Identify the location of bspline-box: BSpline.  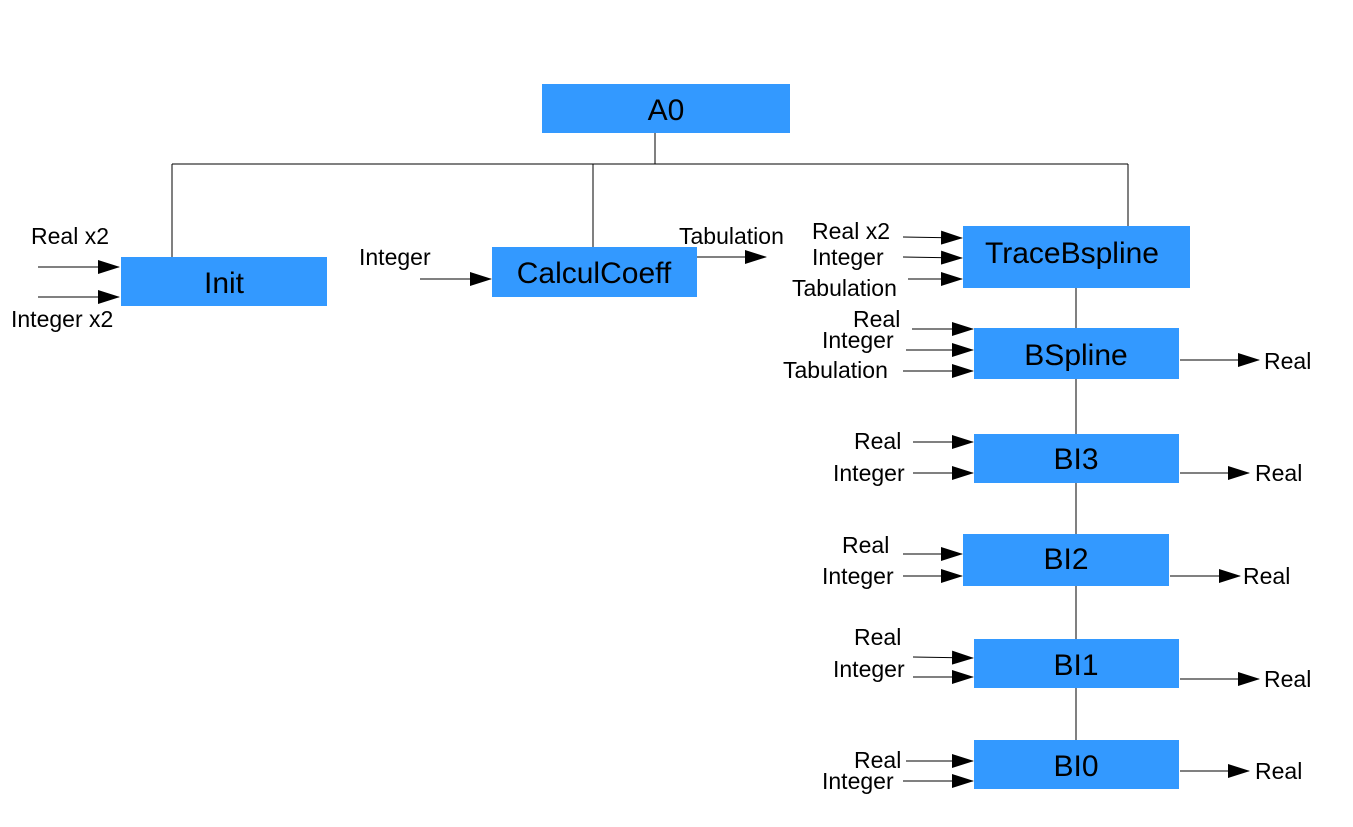
(1076, 353).